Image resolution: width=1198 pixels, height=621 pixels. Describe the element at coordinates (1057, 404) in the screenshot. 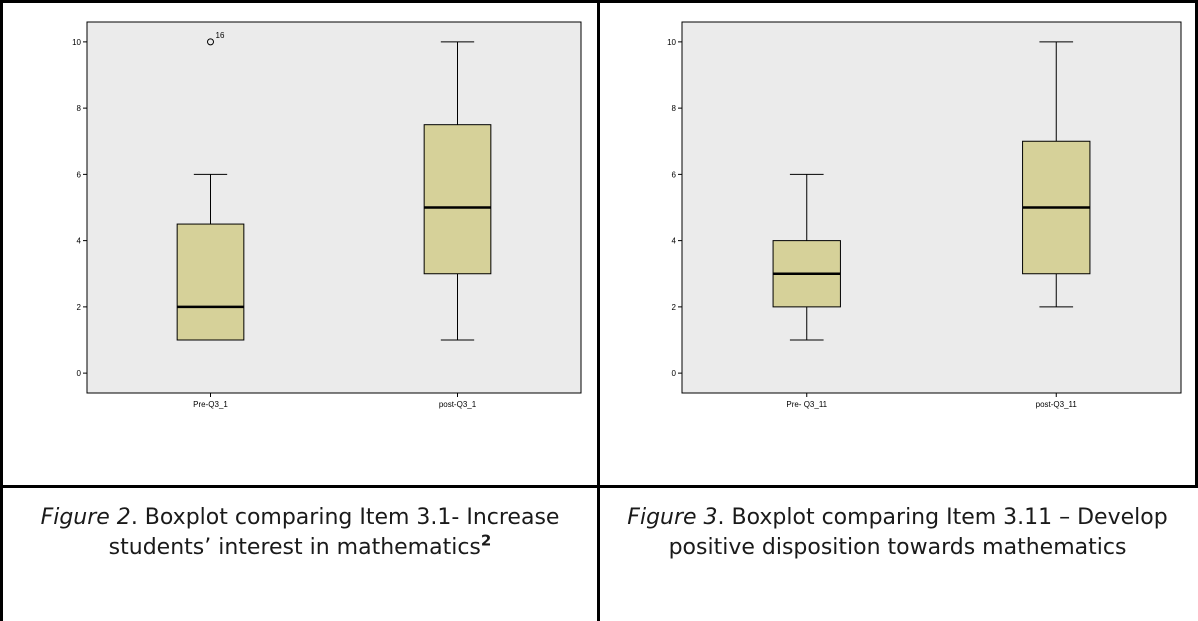

I see `x-tick-label: post-Q3_11` at that location.